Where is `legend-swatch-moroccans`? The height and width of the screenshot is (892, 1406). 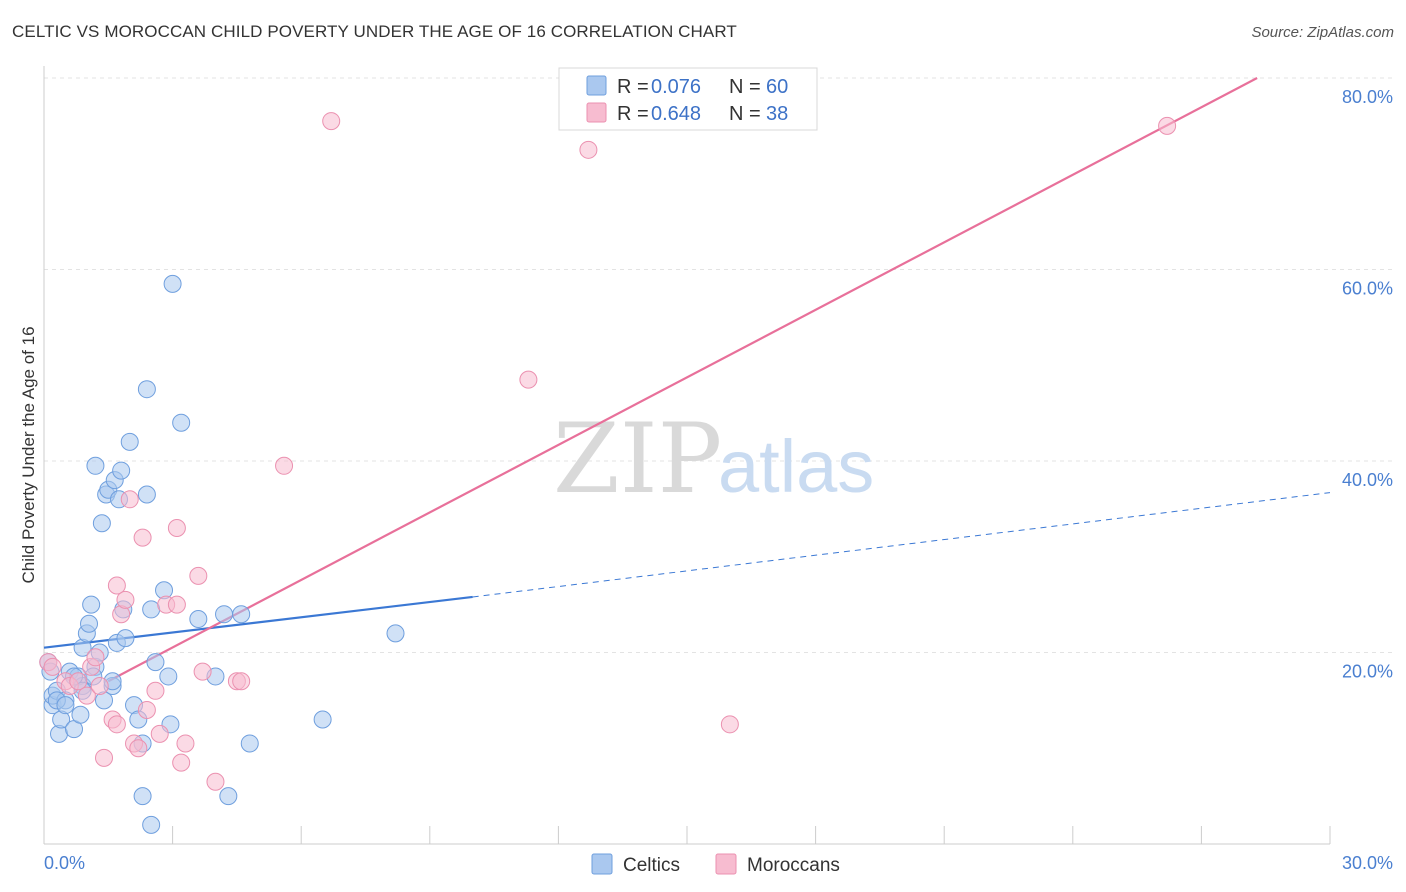 legend-swatch-moroccans is located at coordinates (596, 112).